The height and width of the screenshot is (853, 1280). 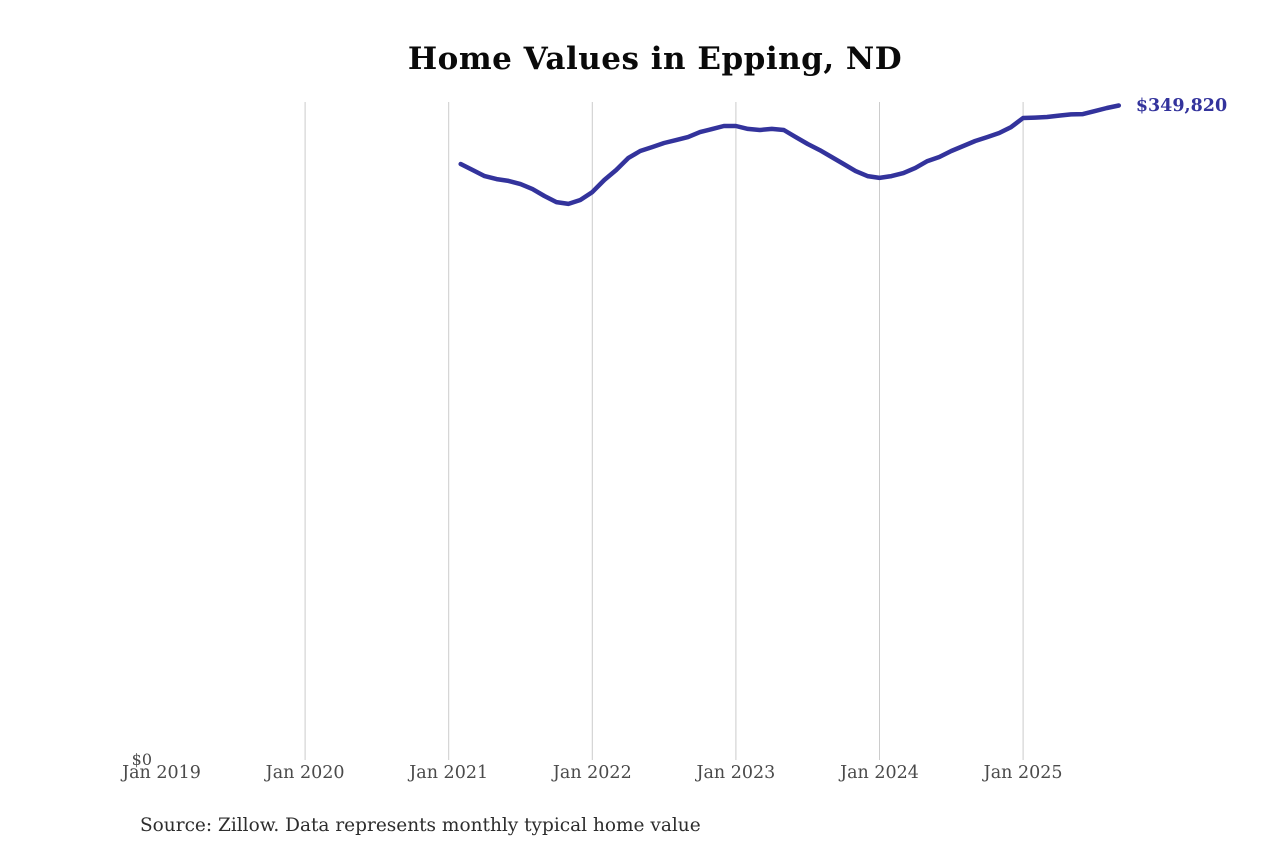 I want to click on x-axis-label: Jan 2019, so click(x=161, y=773).